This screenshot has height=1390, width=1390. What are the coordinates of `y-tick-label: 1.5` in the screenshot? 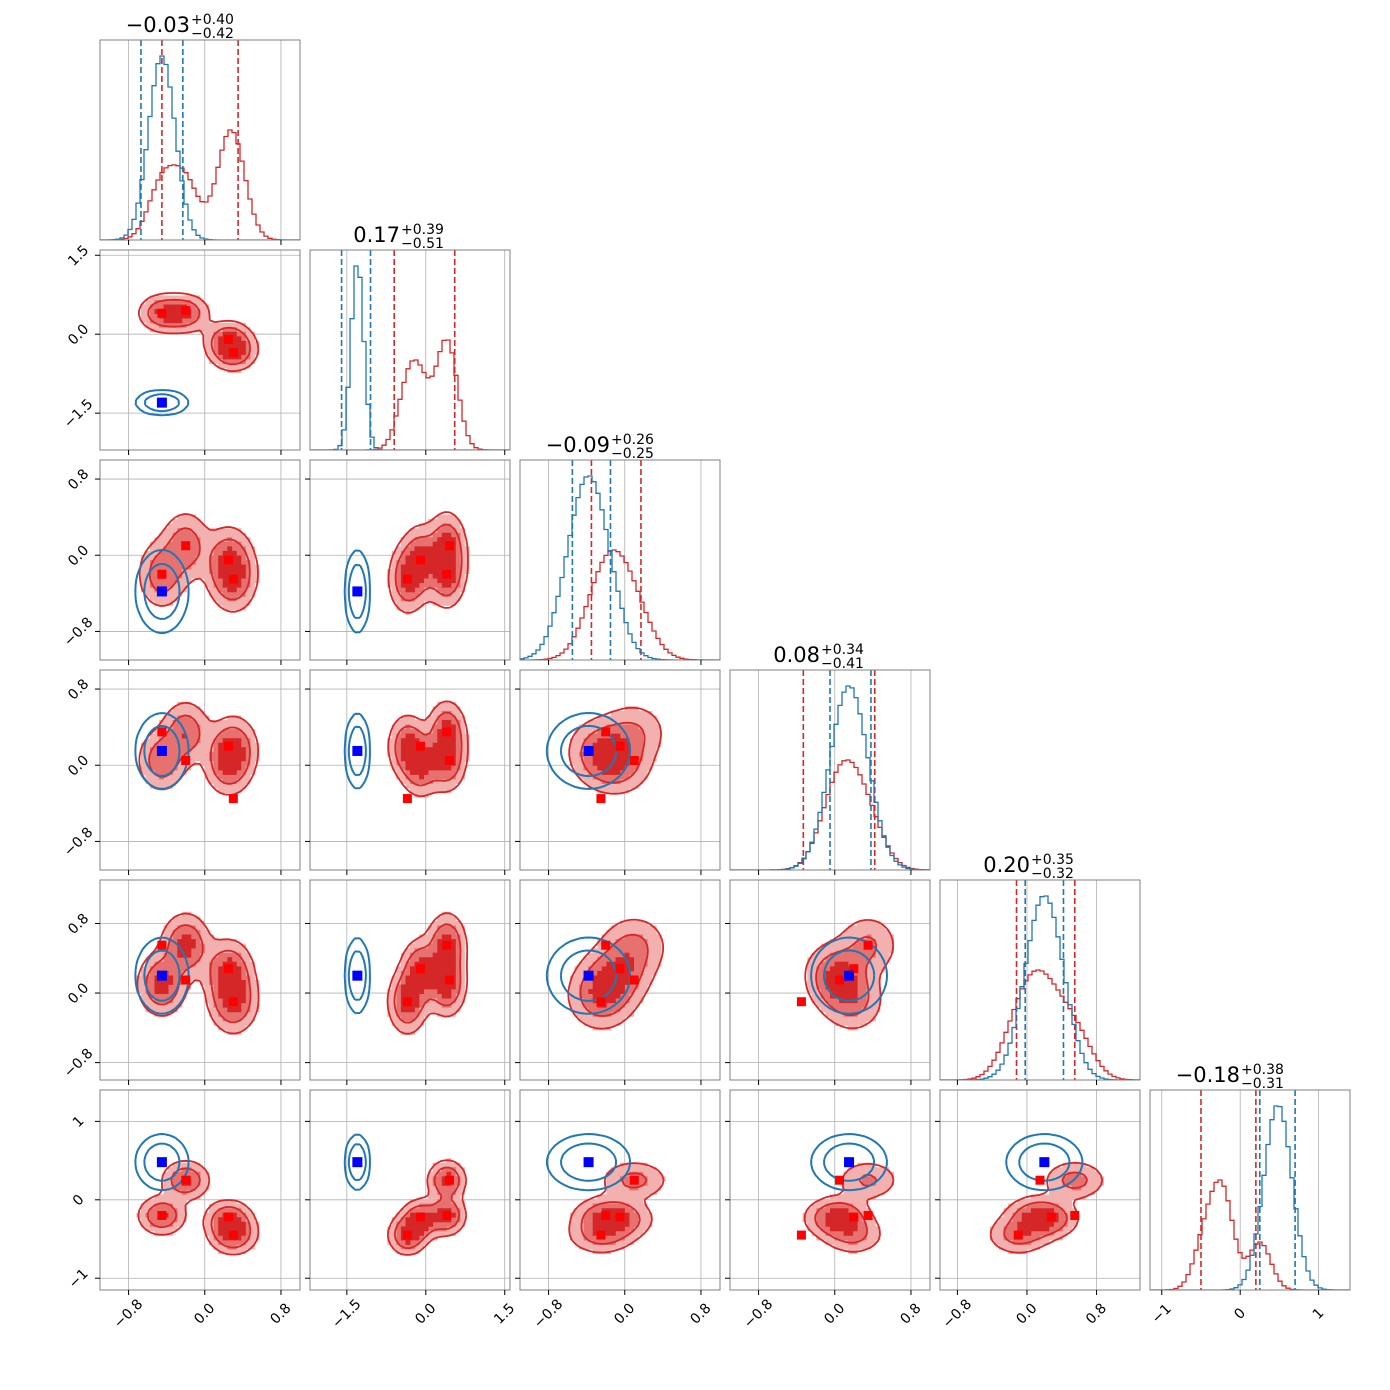 It's located at (78, 255).